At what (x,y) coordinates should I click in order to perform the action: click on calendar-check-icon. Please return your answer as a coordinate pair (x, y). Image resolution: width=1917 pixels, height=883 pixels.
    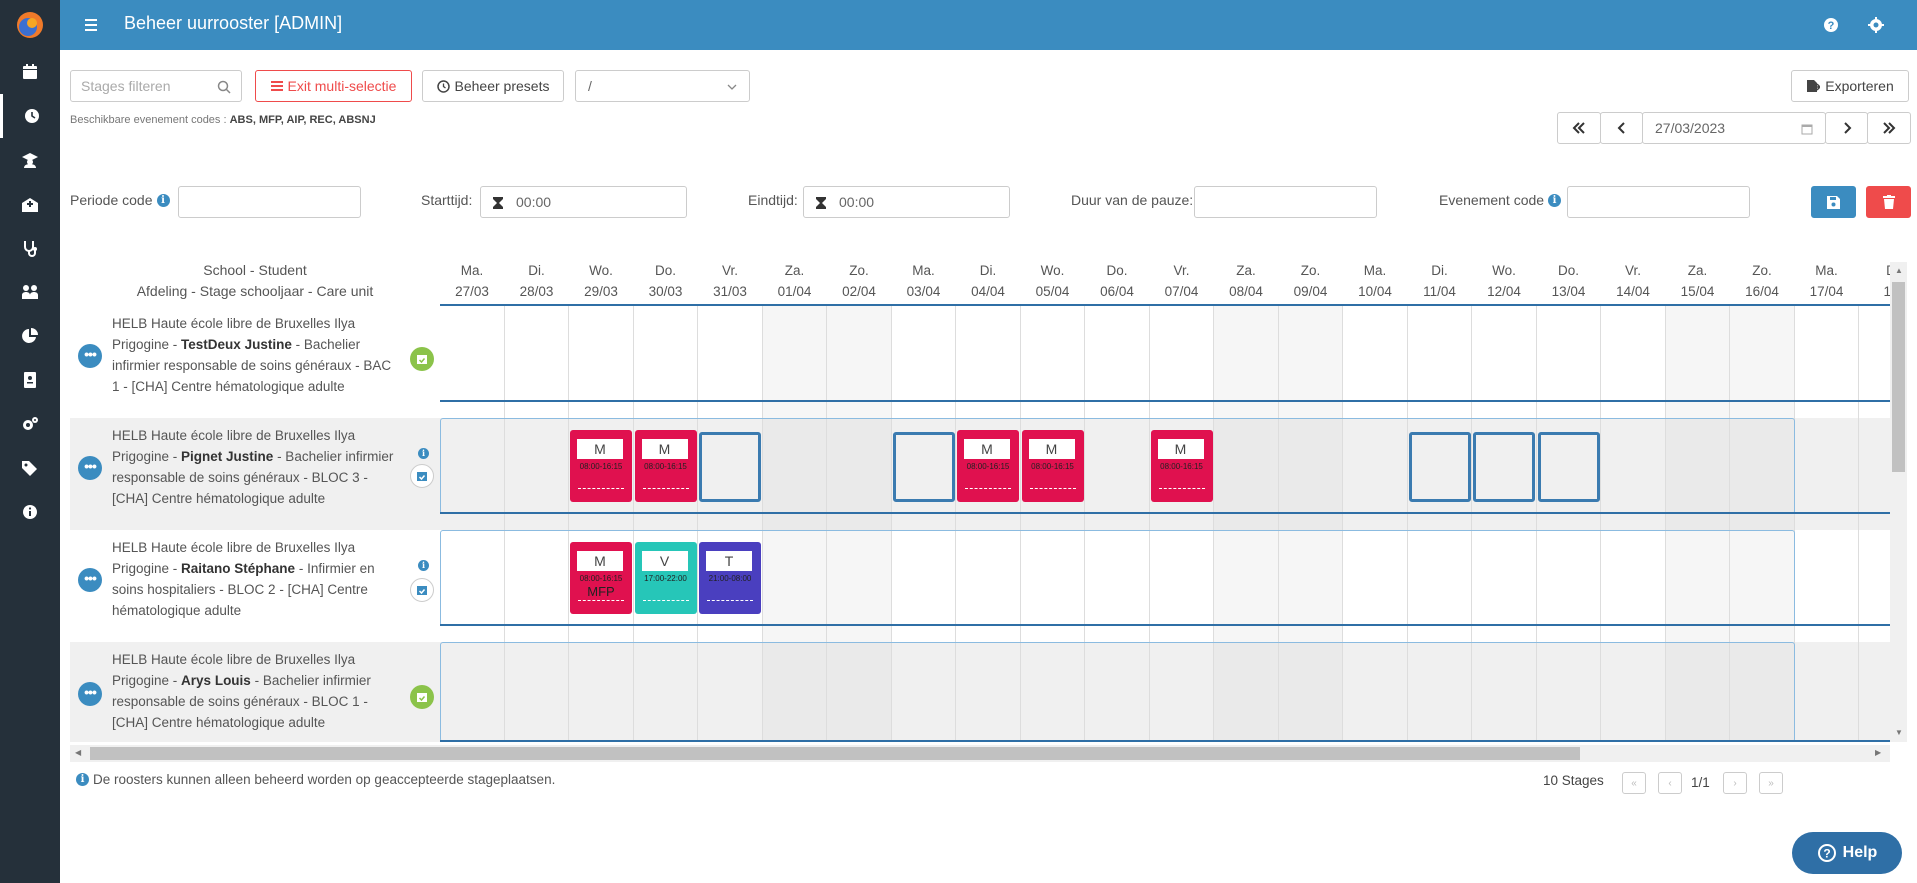
    Looking at the image, I should click on (422, 476).